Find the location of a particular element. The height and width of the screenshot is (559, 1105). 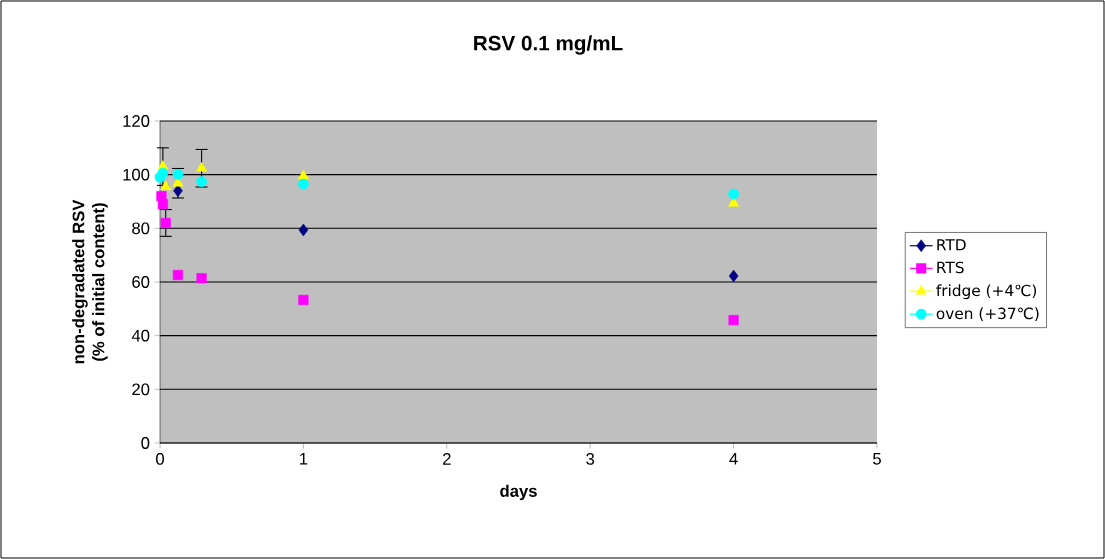

legend-label: RTS is located at coordinates (950, 267).